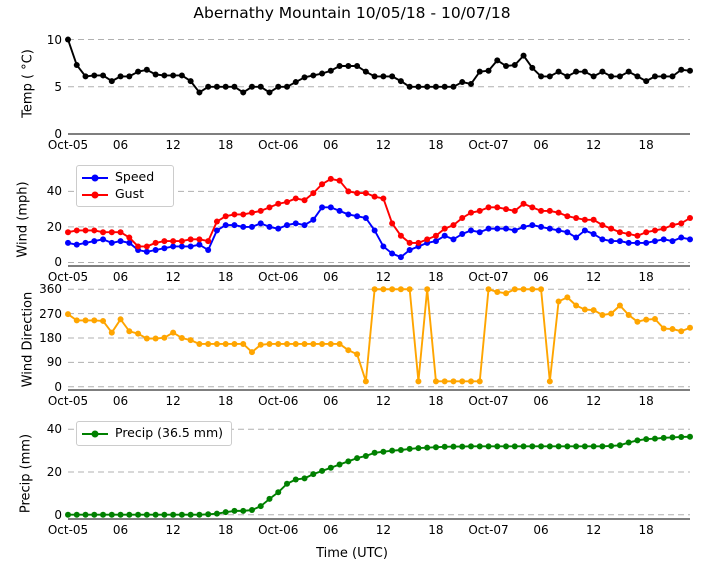 This screenshot has width=704, height=573. I want to click on wind-legend: Speed Gust, so click(125, 186).